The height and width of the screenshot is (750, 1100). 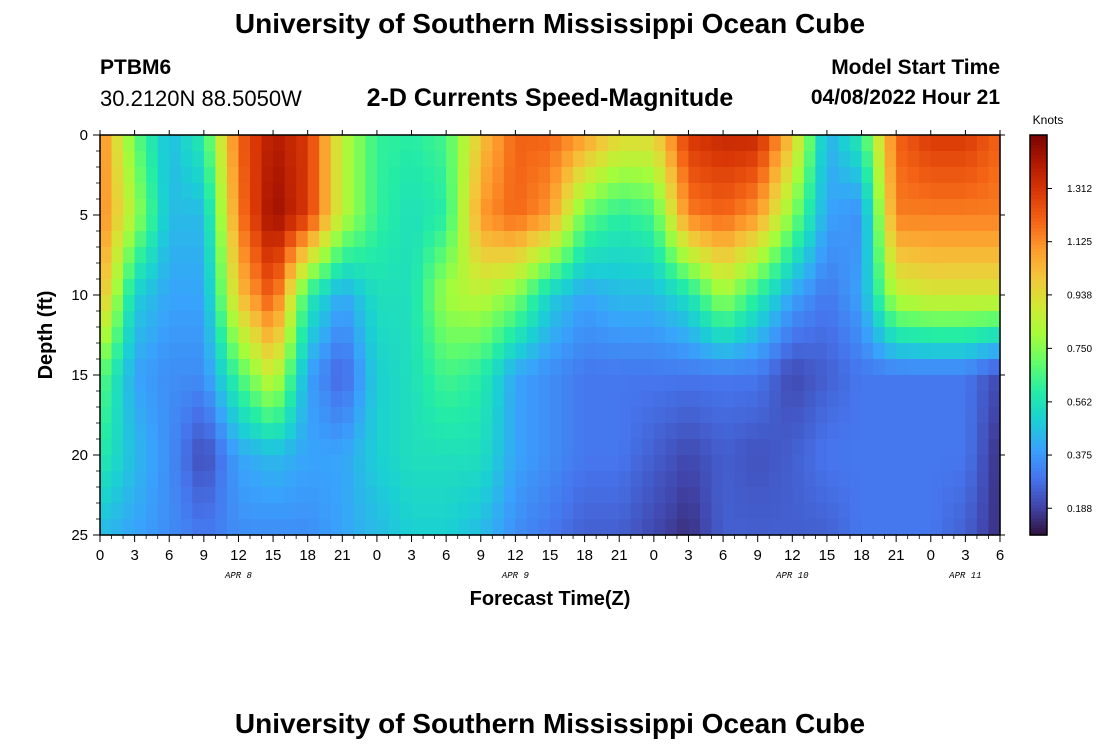 I want to click on x-tick-label: 21, so click(x=342, y=555).